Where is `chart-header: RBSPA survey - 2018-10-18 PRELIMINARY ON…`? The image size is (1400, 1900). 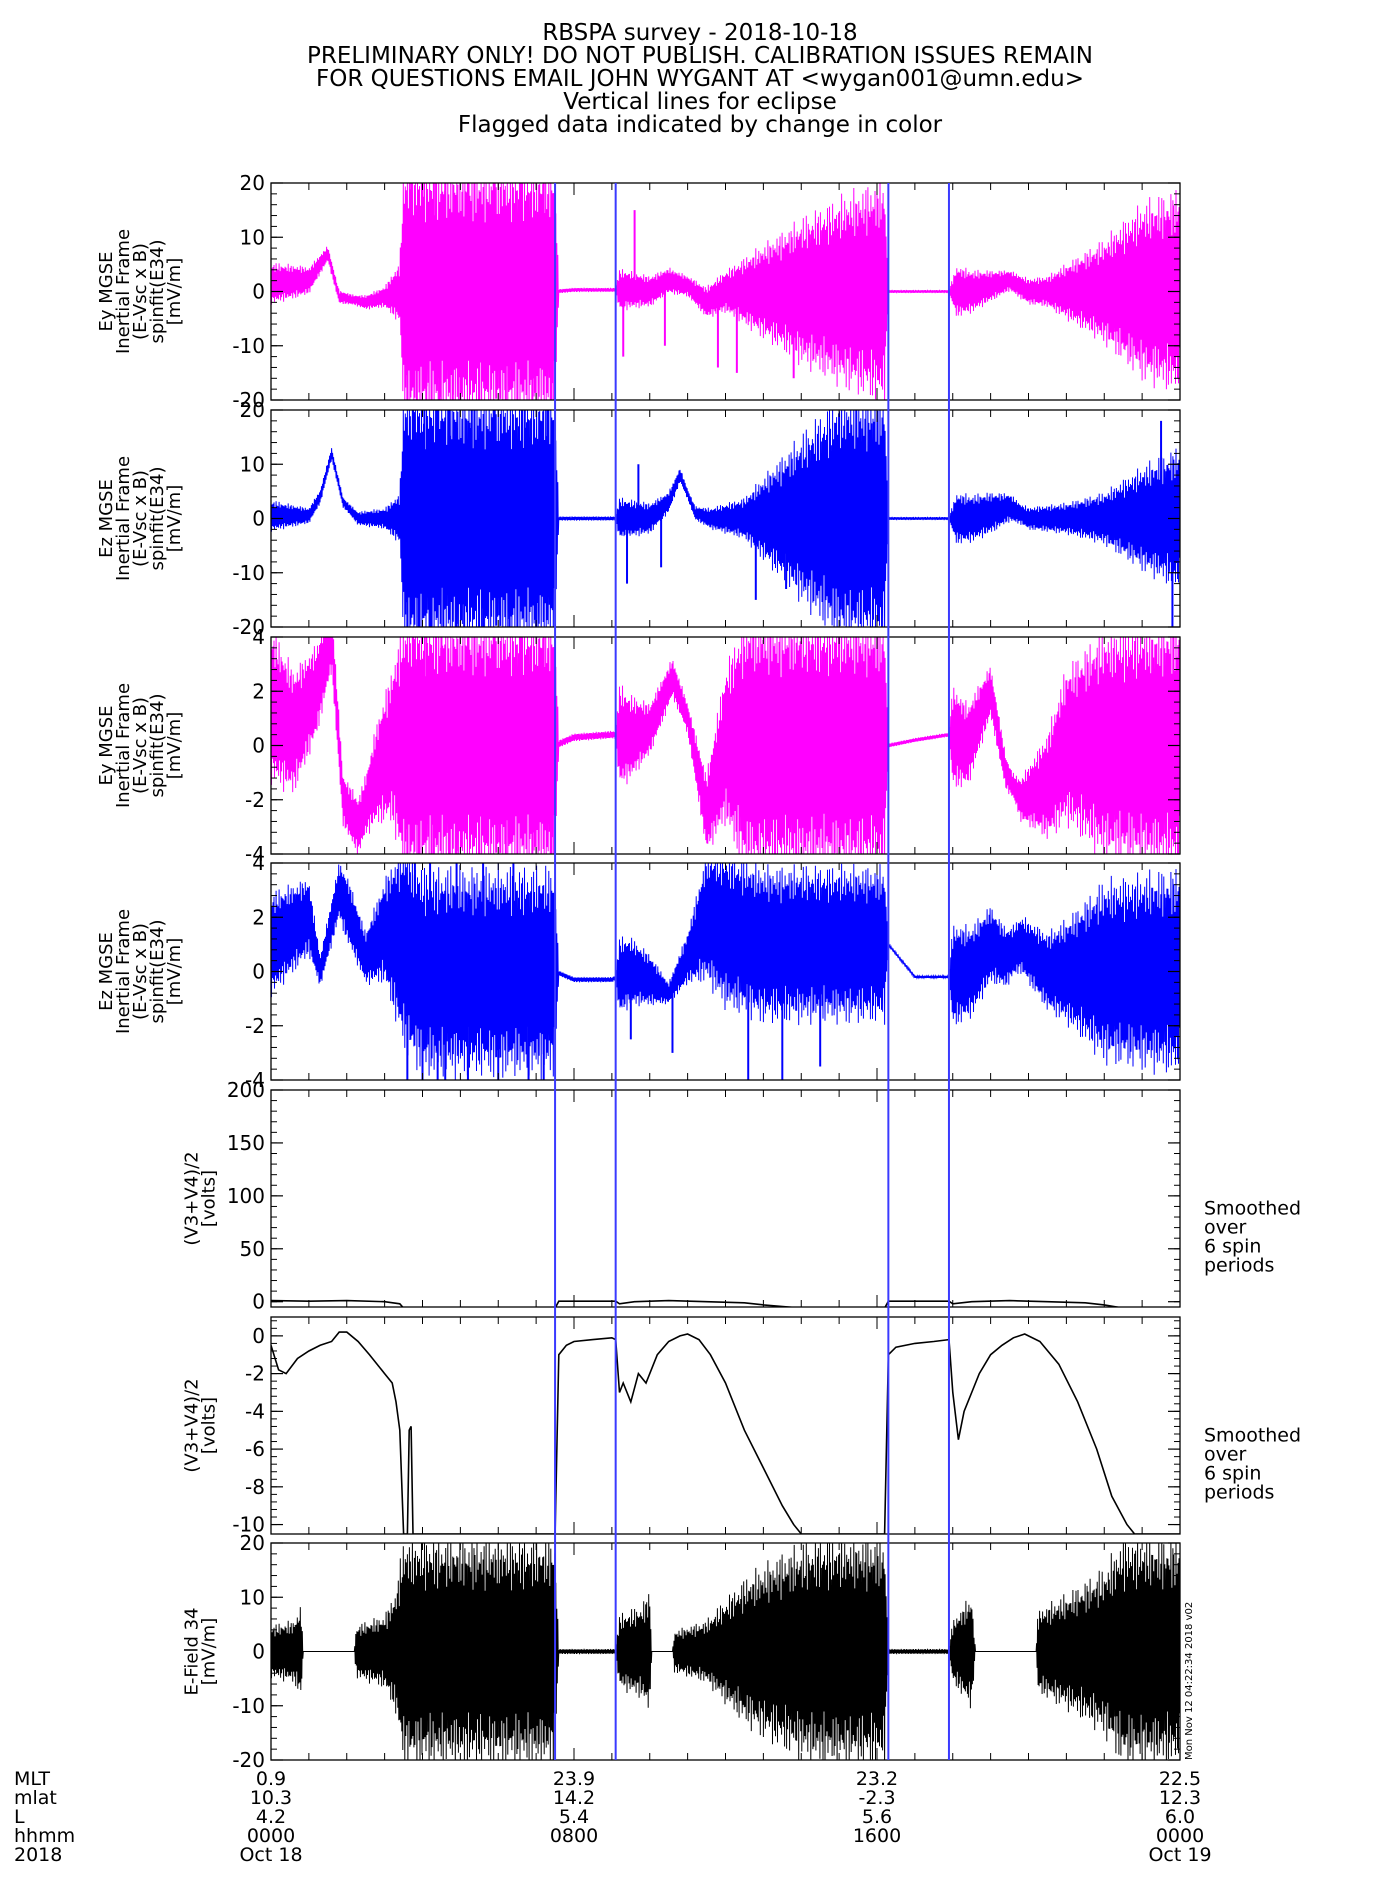
chart-header: RBSPA survey - 2018-10-18 PRELIMINARY ON… is located at coordinates (700, 79).